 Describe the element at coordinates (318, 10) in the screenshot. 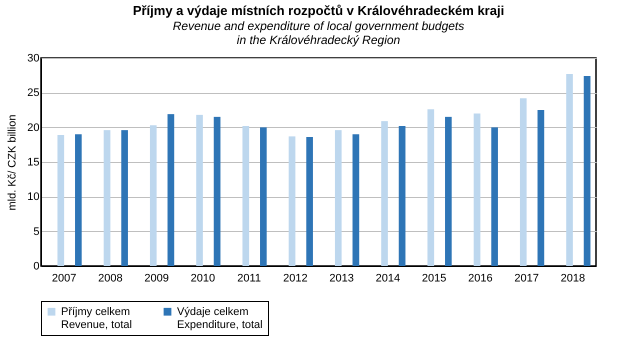

I see `chart-title: Příjmy a výdaje místních rozpočtů v Královéhradeckém kraji` at that location.